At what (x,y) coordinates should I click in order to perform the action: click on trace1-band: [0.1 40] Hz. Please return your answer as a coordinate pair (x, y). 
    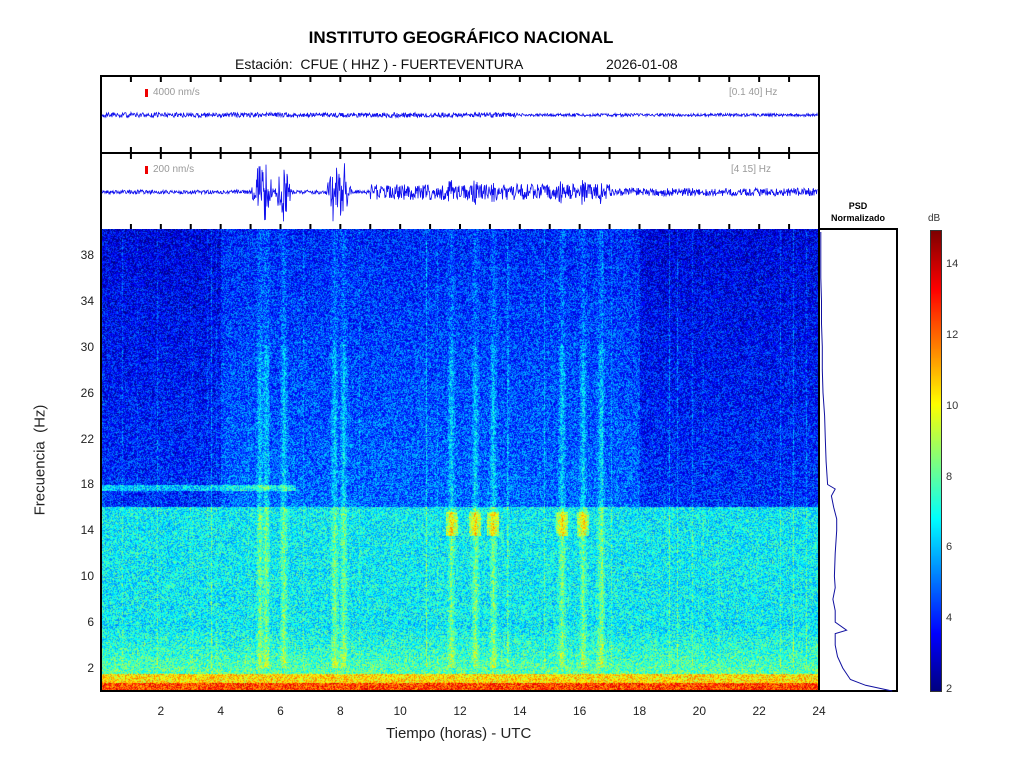
    Looking at the image, I should click on (753, 92).